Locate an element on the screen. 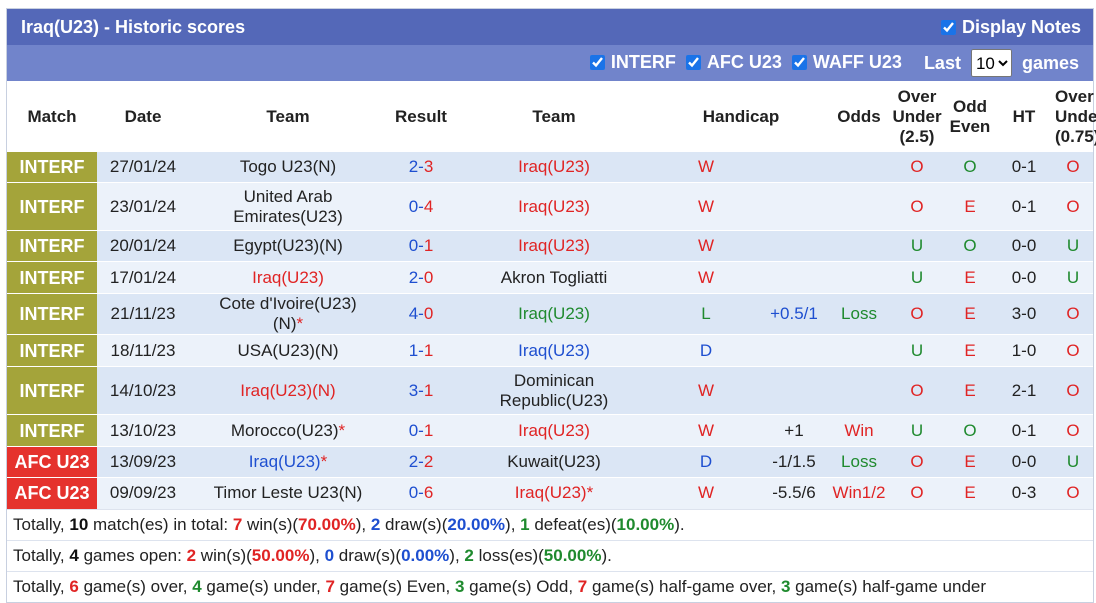 The height and width of the screenshot is (603, 1096). column-header: Date is located at coordinates (143, 117).